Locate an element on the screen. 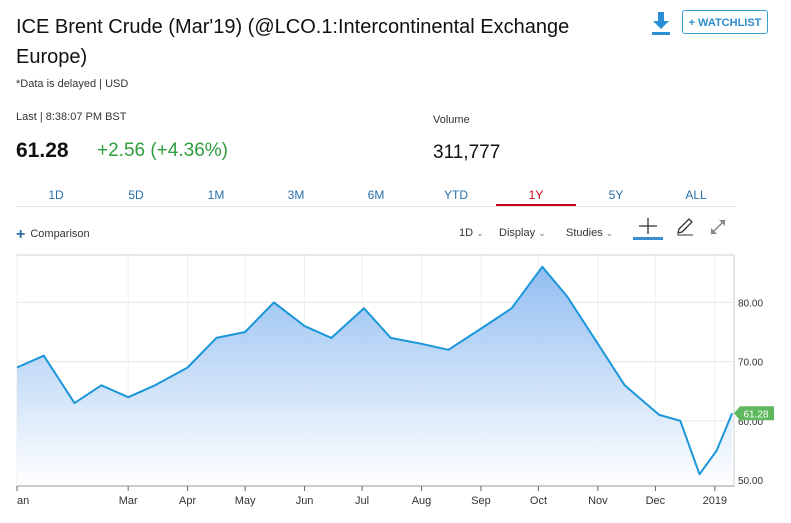  display-label: Display is located at coordinates (517, 233).